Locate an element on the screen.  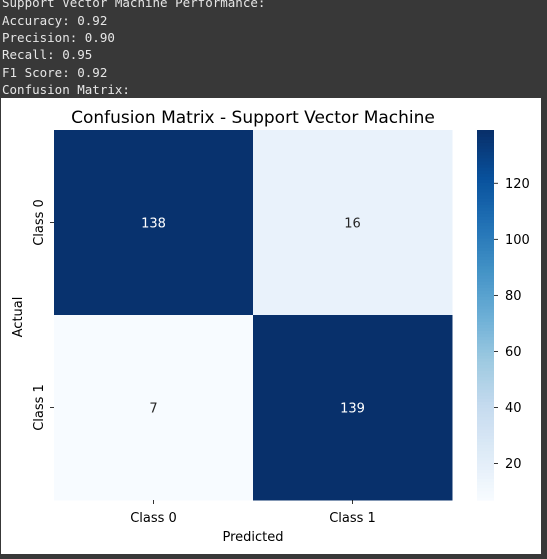
console-line-header: Support Vector Machine Performance: is located at coordinates (134, 5).